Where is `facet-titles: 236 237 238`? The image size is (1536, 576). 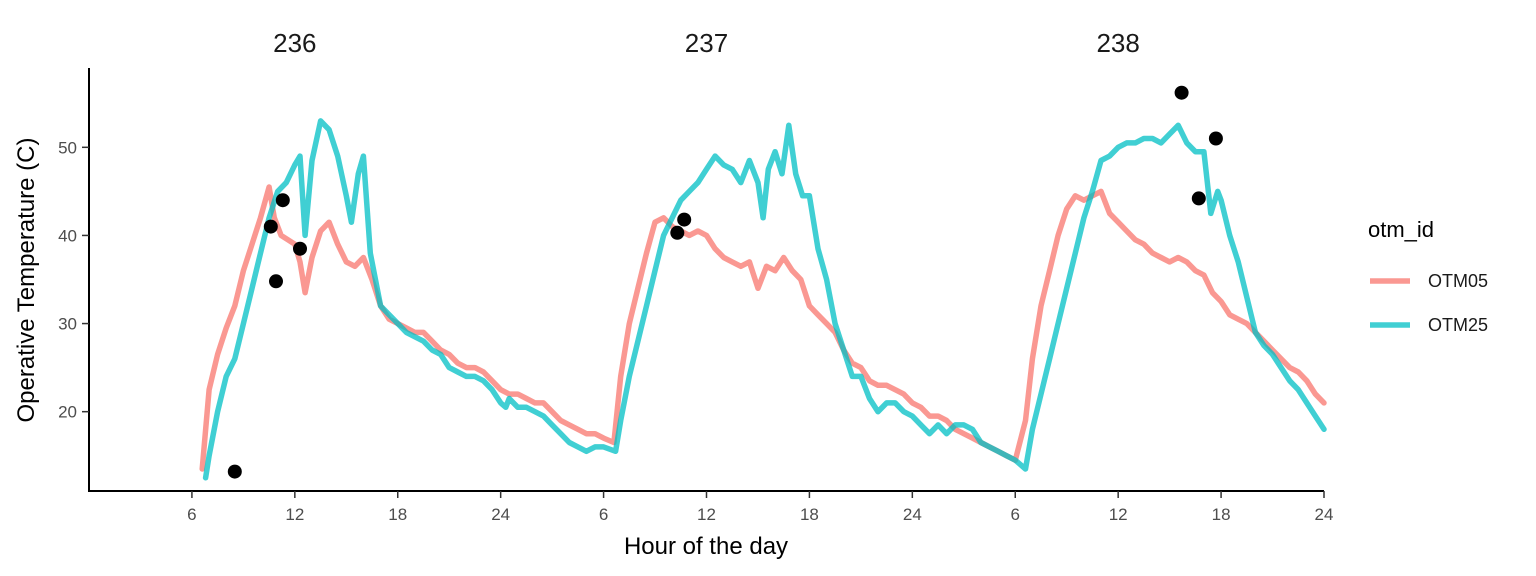 facet-titles: 236 237 238 is located at coordinates (706, 43).